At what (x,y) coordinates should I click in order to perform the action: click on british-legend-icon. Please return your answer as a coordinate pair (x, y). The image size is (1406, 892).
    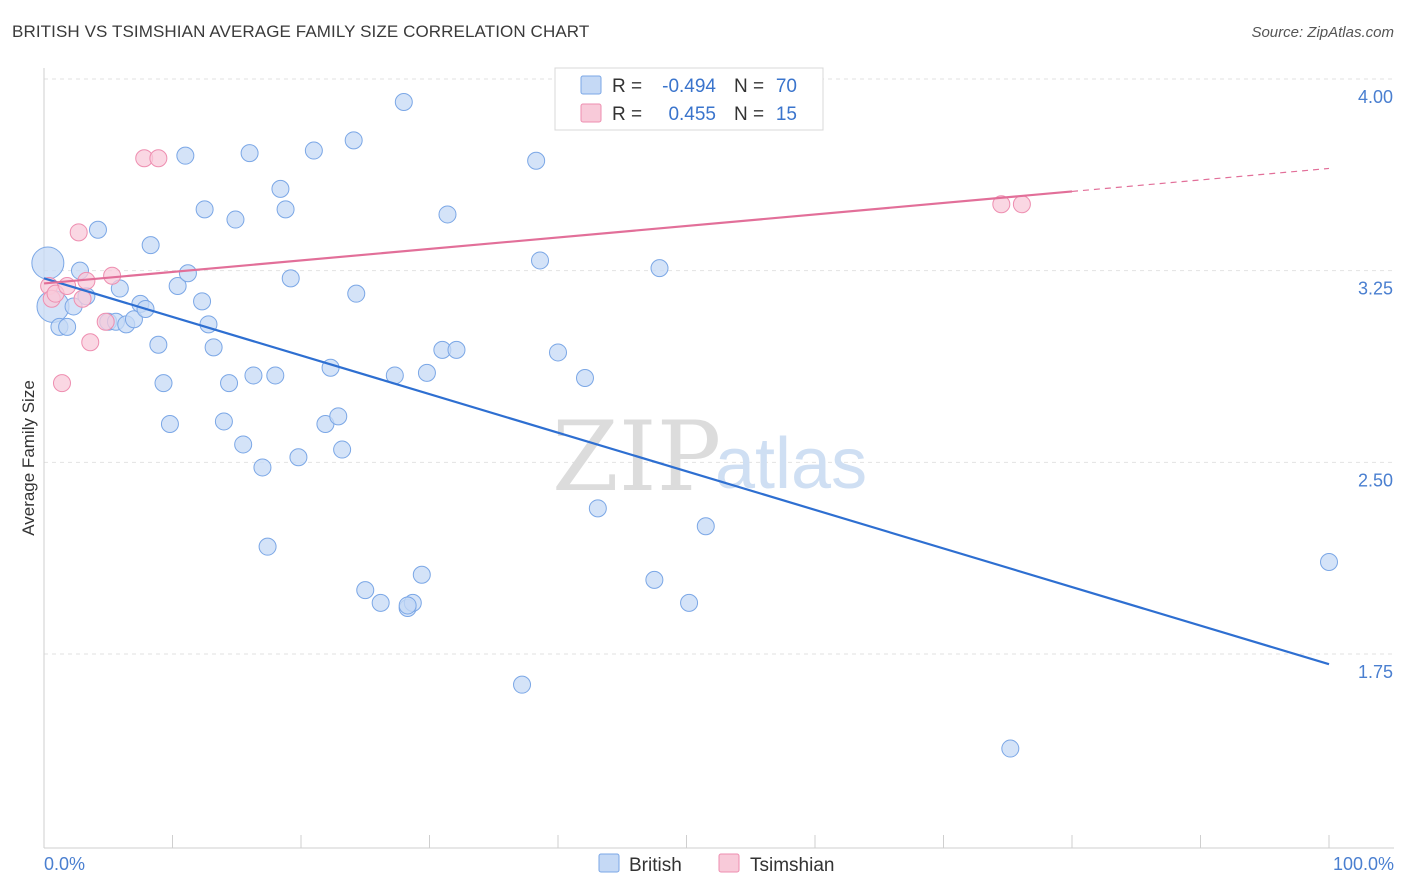
    Looking at the image, I should click on (609, 863).